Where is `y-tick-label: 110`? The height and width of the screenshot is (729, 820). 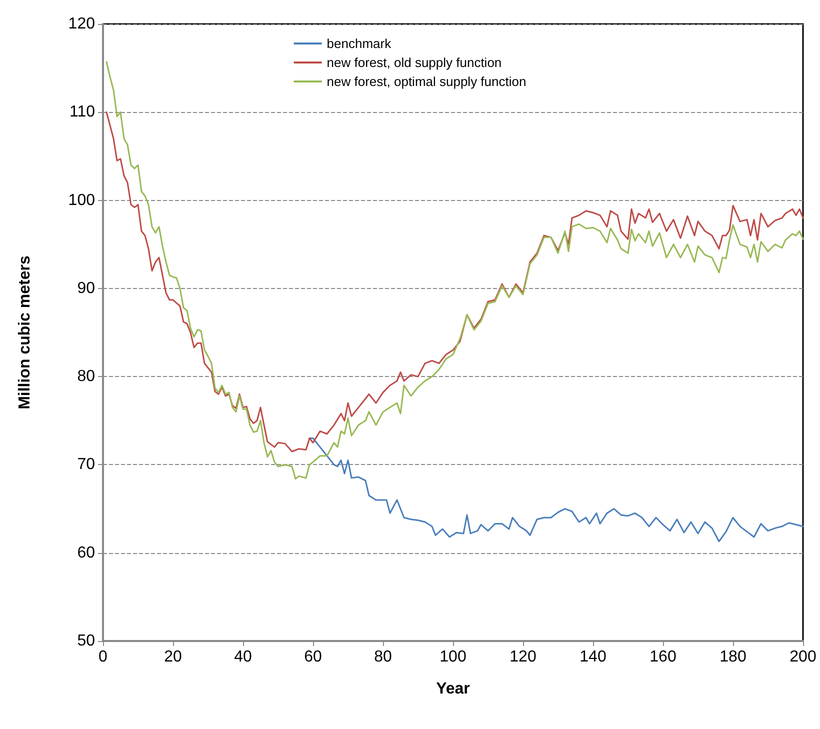
y-tick-label: 110 is located at coordinates (82, 112).